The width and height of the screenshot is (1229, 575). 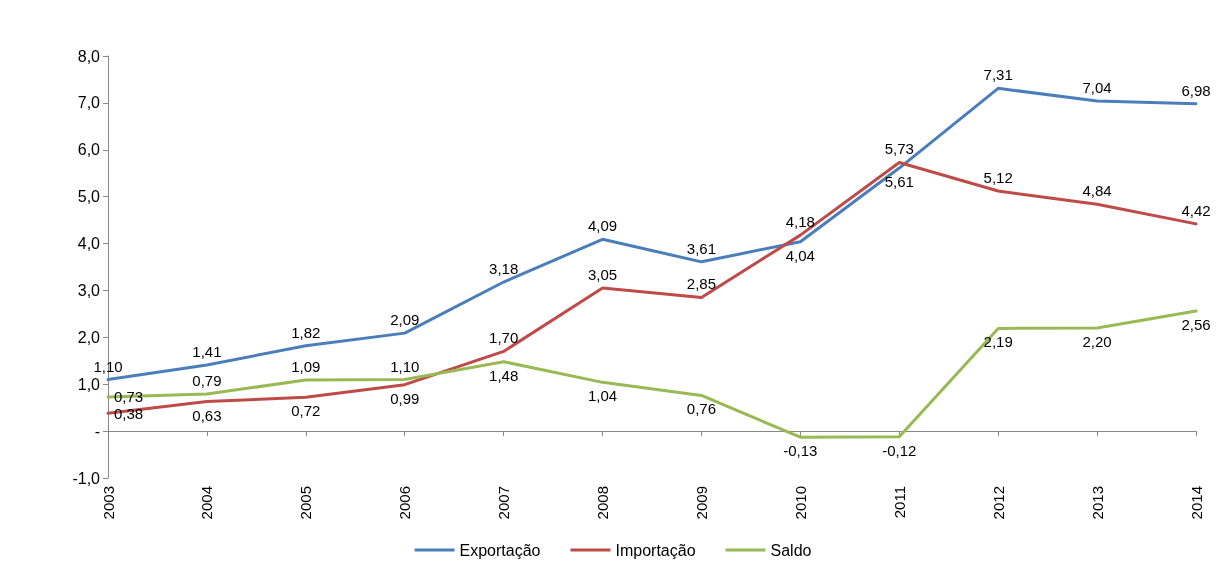 I want to click on legend-label: Importação, so click(x=655, y=550).